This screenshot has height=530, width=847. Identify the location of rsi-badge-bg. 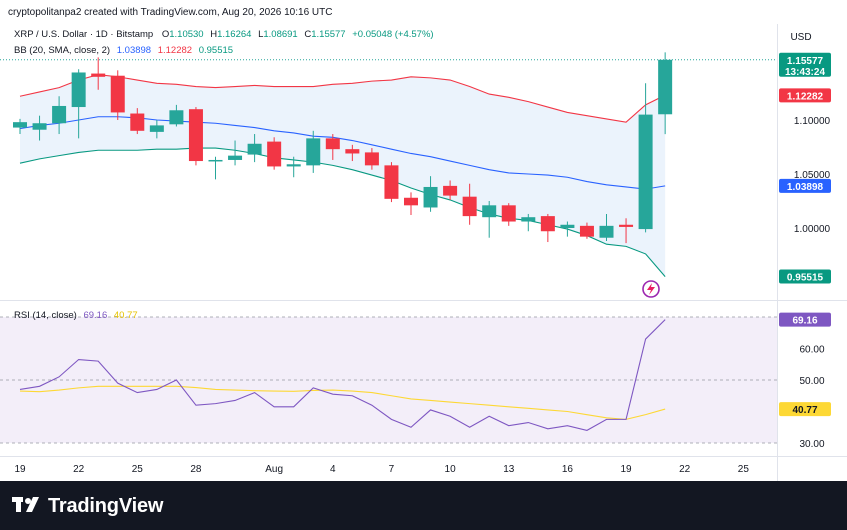
(805, 319).